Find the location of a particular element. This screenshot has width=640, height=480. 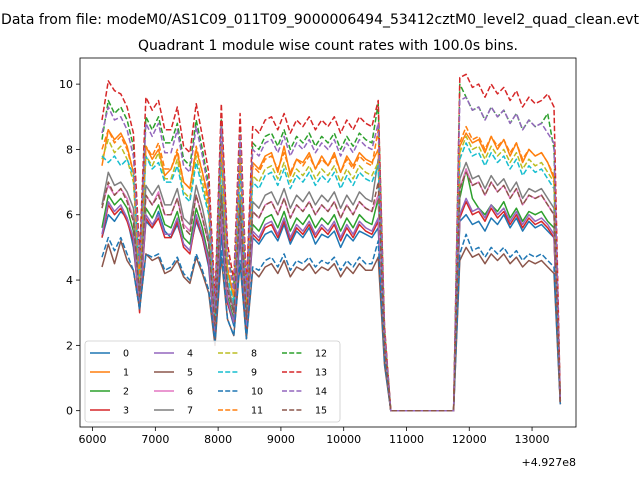

legend-label-13: 13 is located at coordinates (321, 373).